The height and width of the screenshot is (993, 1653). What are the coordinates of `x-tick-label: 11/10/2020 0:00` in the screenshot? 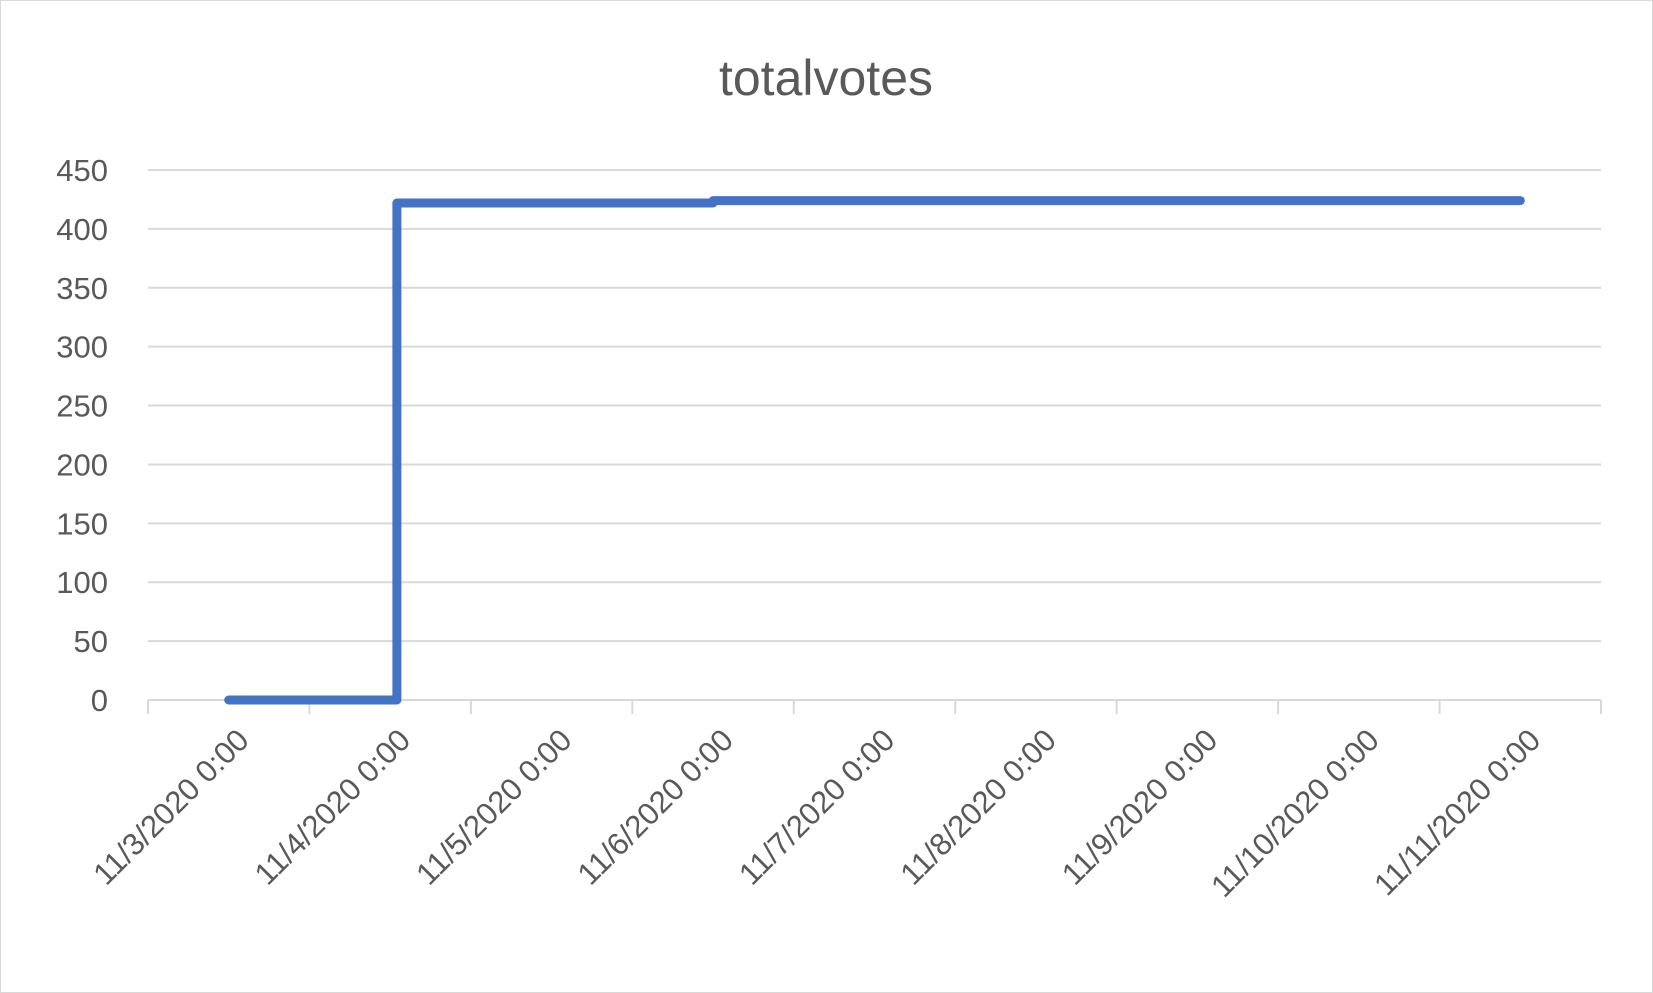 It's located at (1295, 813).